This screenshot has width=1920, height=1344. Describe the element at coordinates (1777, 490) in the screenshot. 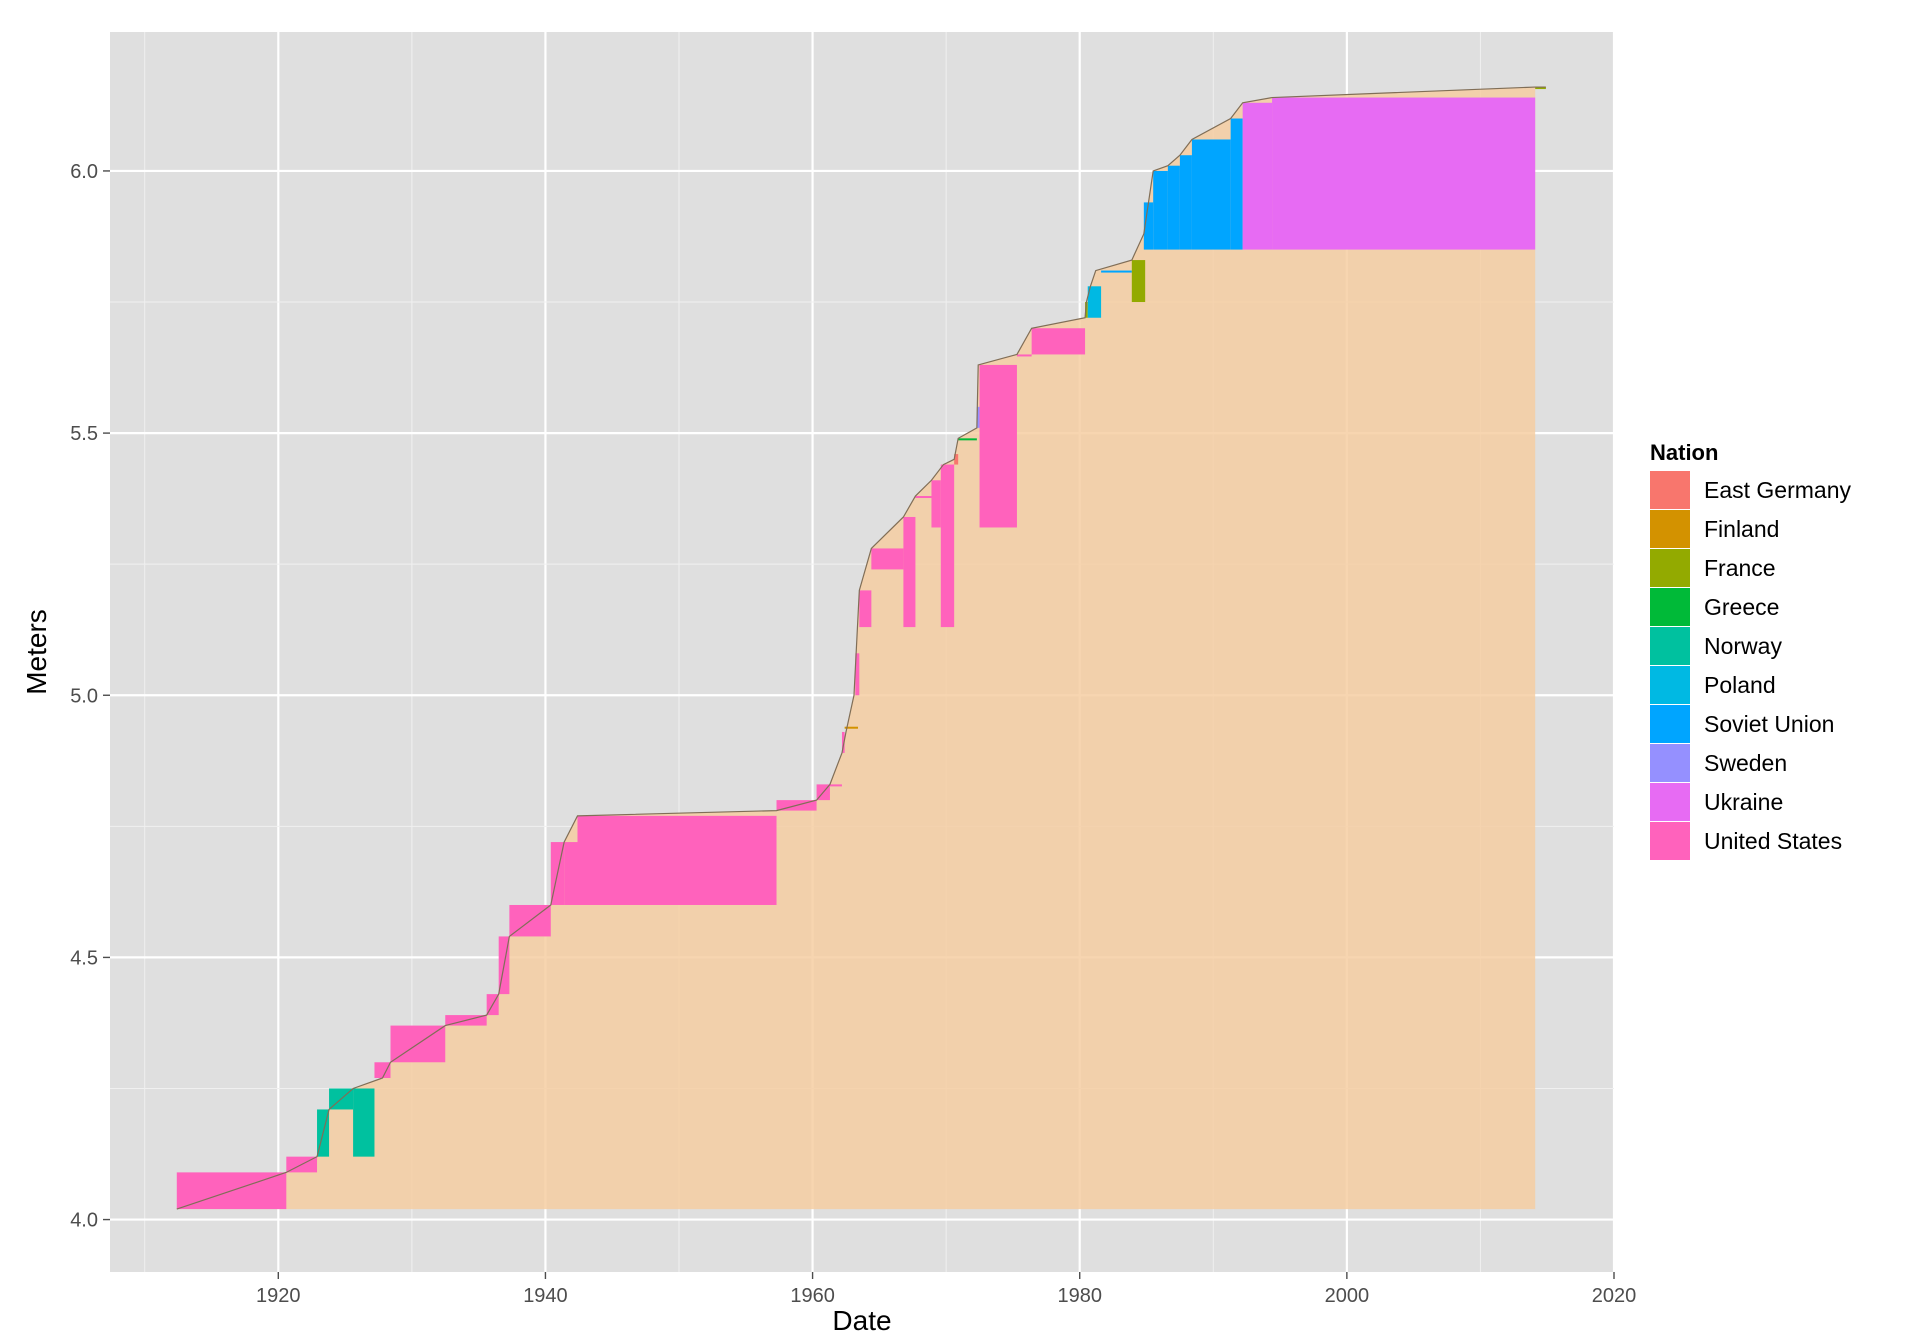

I see `legend-label: East Germany` at that location.